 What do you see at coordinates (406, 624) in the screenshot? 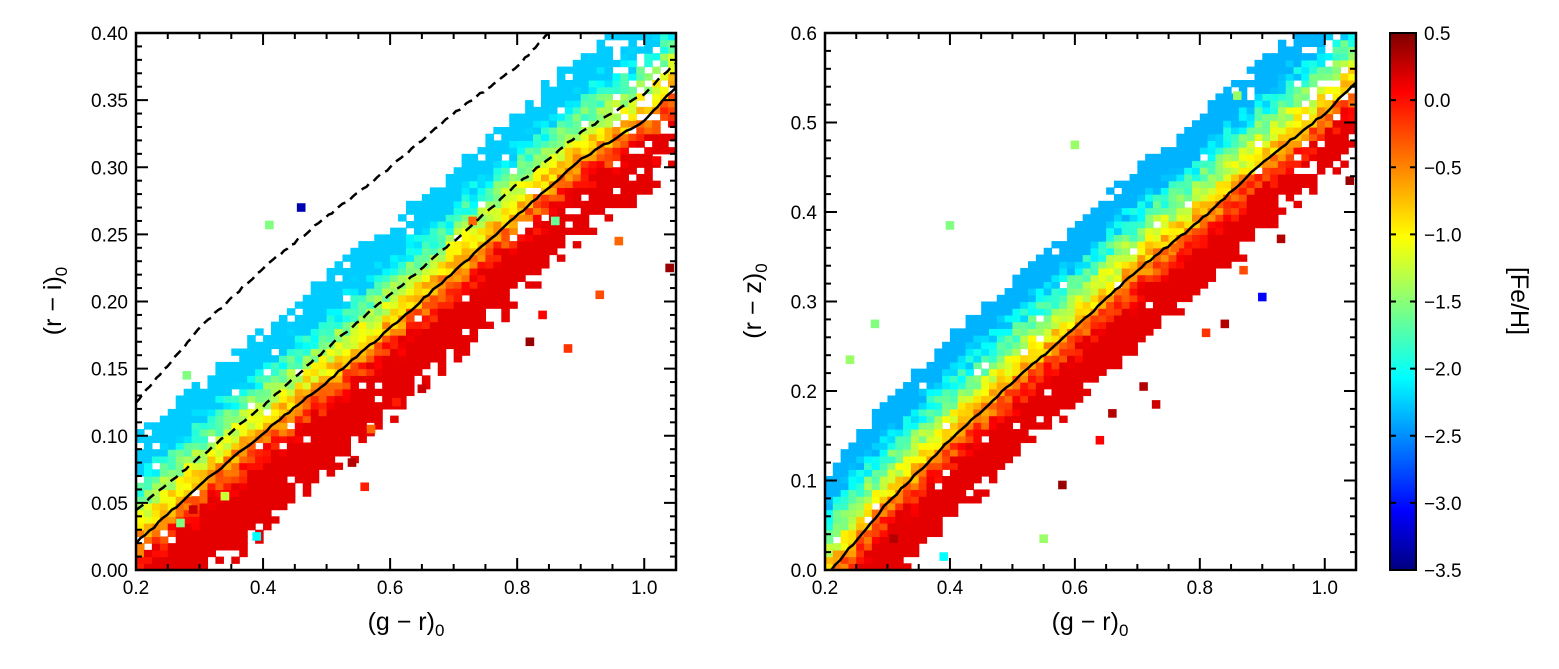
I see `x-axis-label-left: (g − r)0` at bounding box center [406, 624].